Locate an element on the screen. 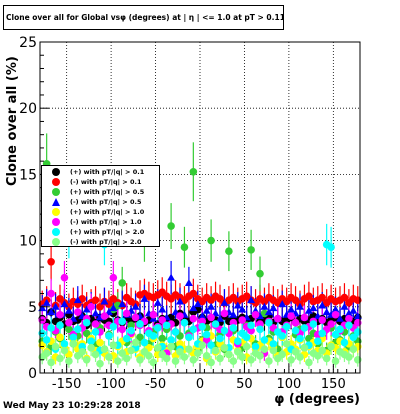 This screenshot has height=414, width=400. legend-label: (+) with pT/|q| > 1.0 is located at coordinates (107, 212).